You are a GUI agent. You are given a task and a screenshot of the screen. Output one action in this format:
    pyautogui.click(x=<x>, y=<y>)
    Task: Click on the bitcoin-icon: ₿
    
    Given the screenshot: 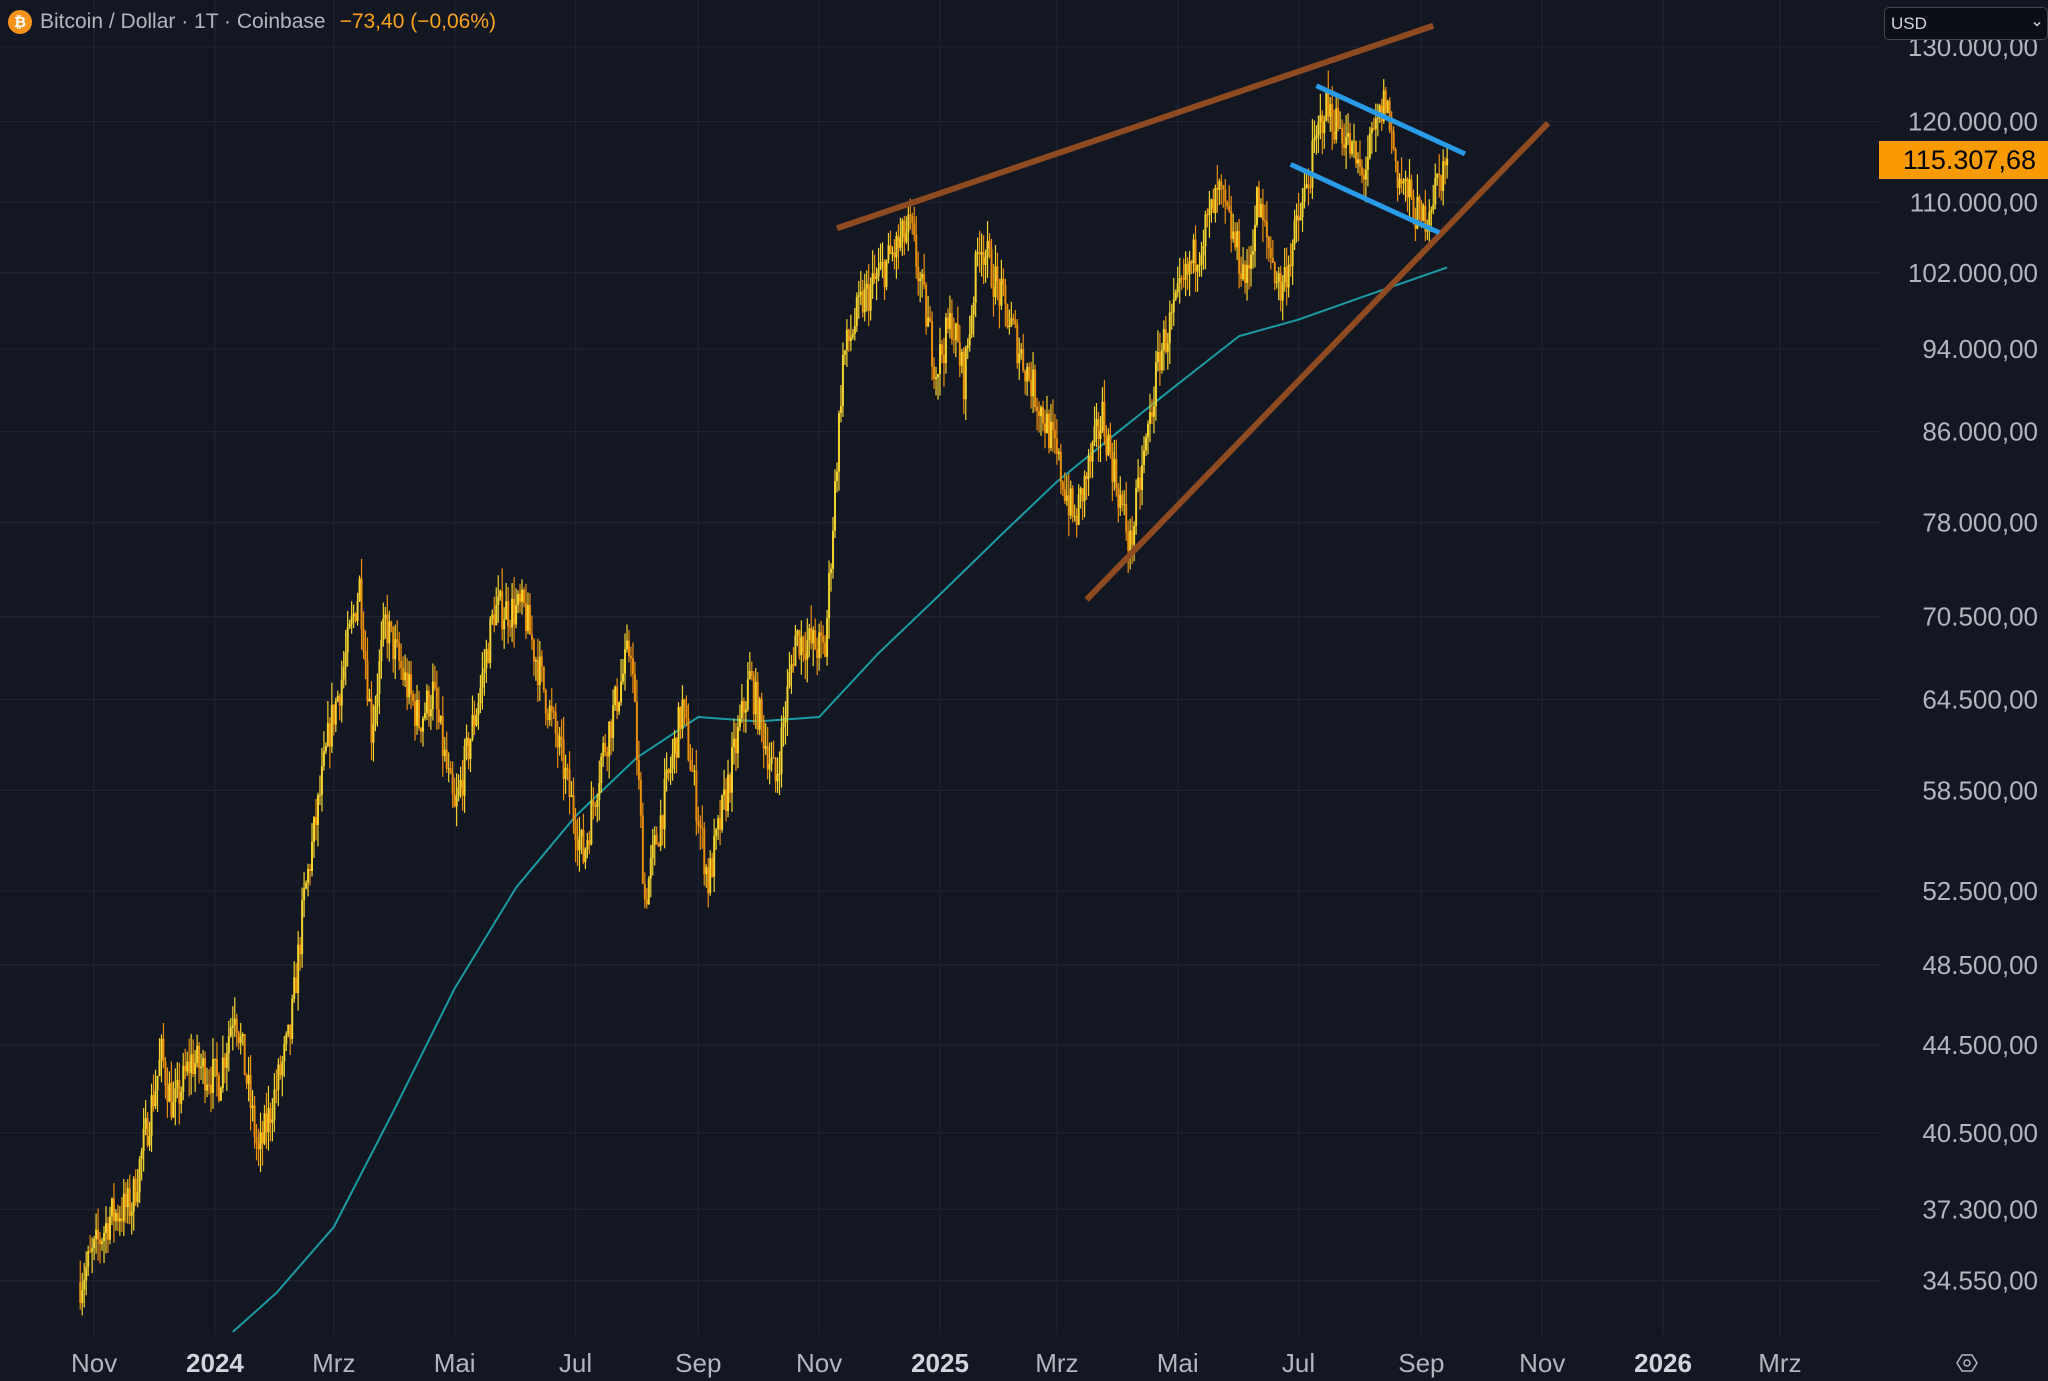 What is the action you would take?
    pyautogui.click(x=20, y=22)
    